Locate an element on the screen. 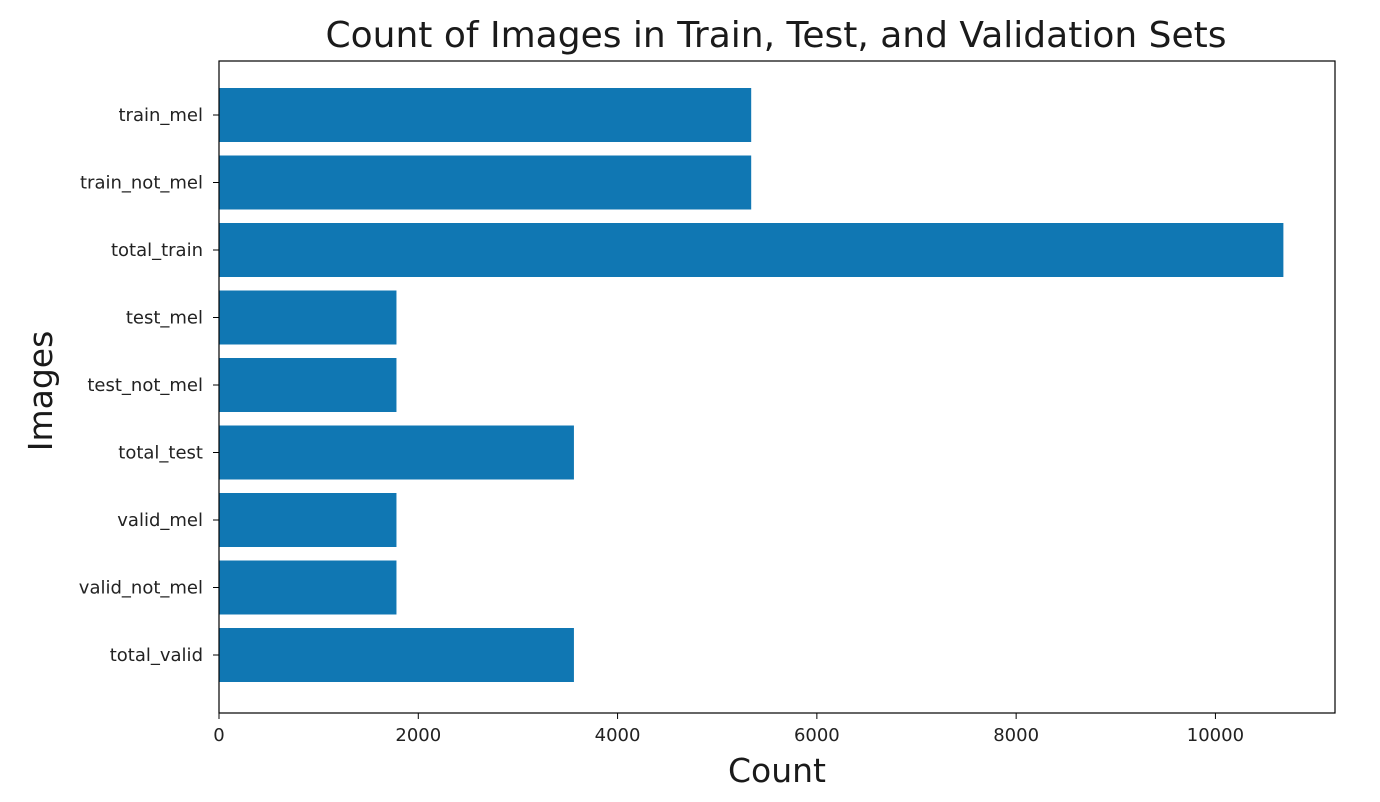  y-tick-label: train_not_mel is located at coordinates (141, 183).